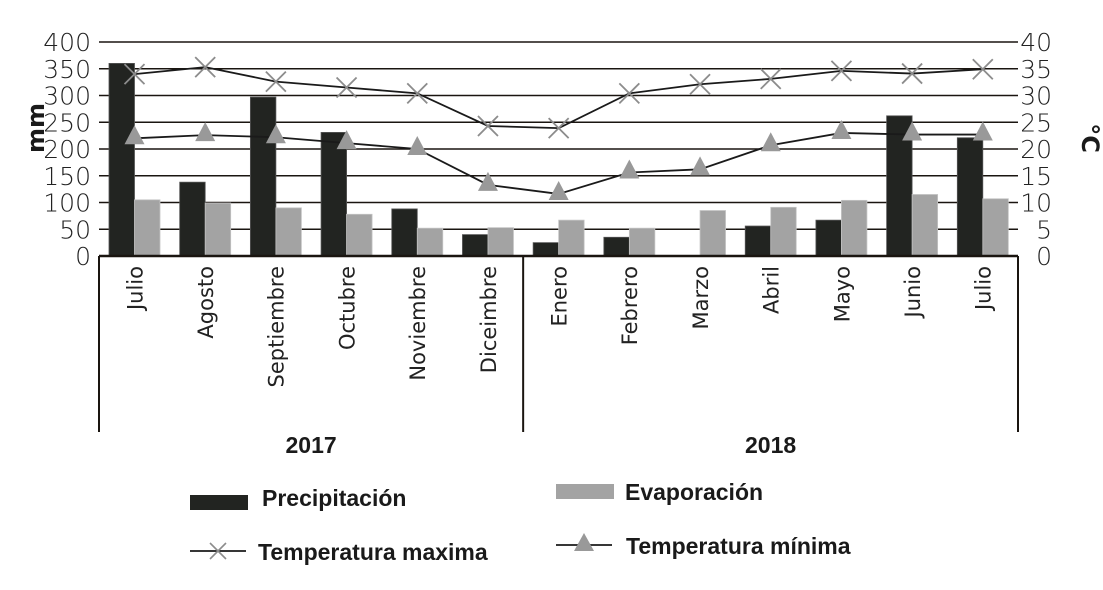 The width and height of the screenshot is (1103, 590). What do you see at coordinates (1044, 229) in the screenshot?
I see `y-tick-right: 5` at bounding box center [1044, 229].